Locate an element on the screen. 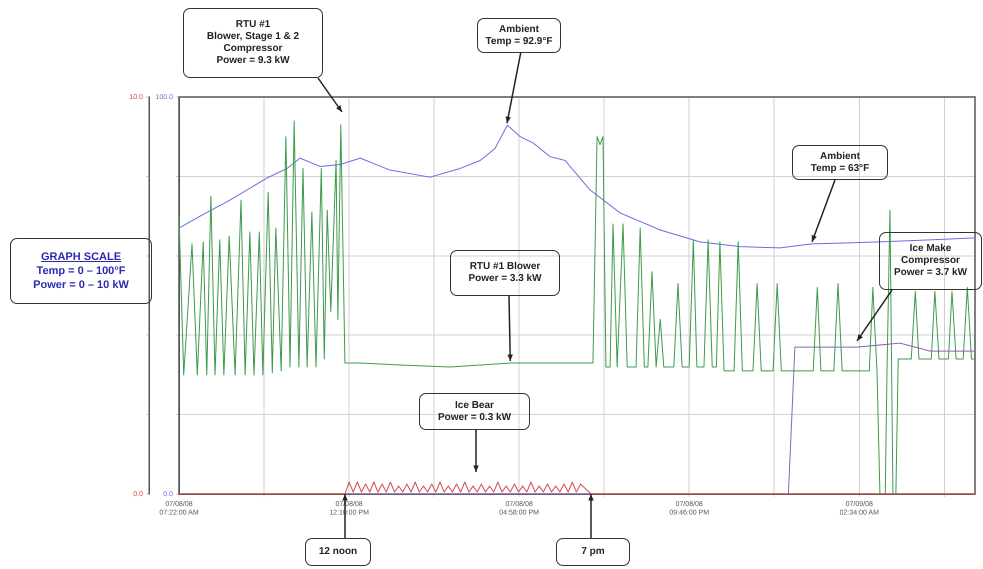  annotation: Ice Bear Power = 0.3 kW is located at coordinates (474, 412).